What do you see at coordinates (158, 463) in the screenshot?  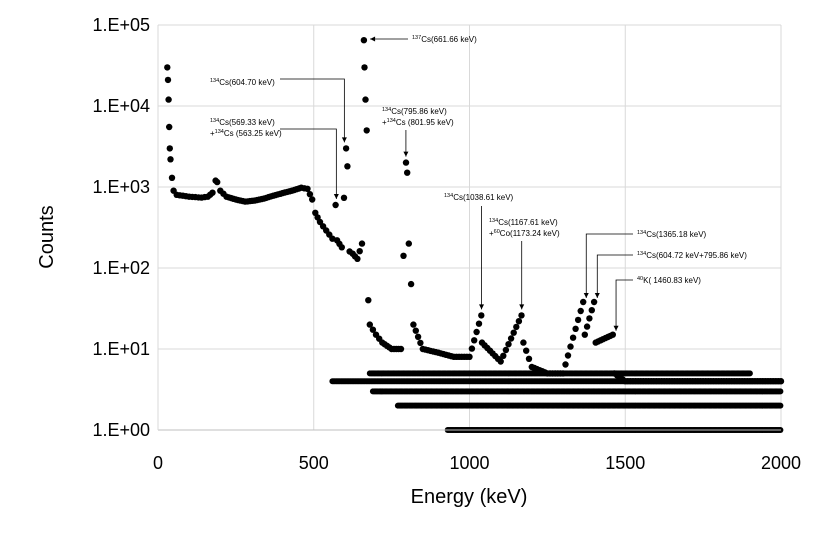 I see `x-tick-label: 0` at bounding box center [158, 463].